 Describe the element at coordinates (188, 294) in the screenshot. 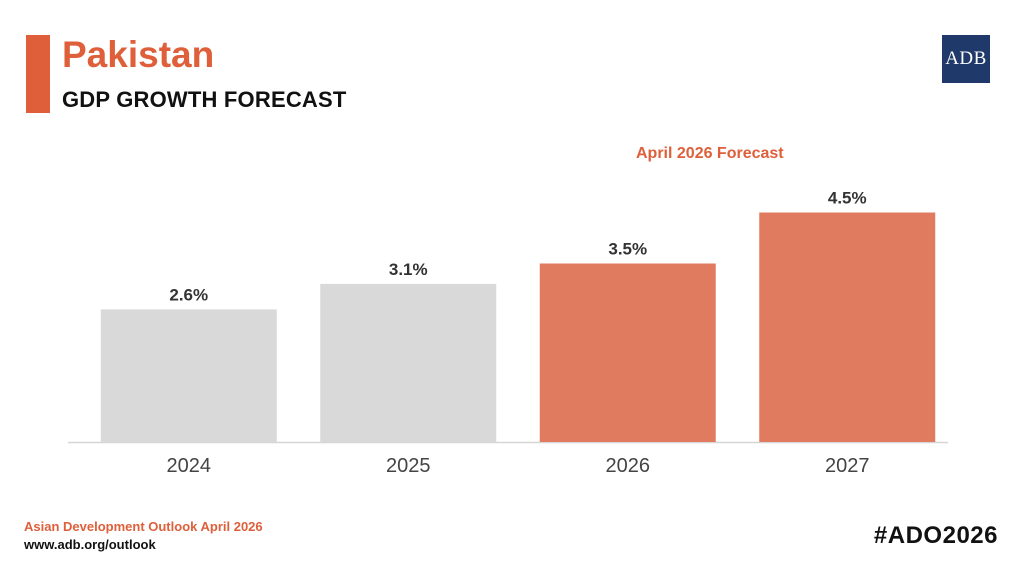

I see `data-label-2024: 2.6%` at that location.